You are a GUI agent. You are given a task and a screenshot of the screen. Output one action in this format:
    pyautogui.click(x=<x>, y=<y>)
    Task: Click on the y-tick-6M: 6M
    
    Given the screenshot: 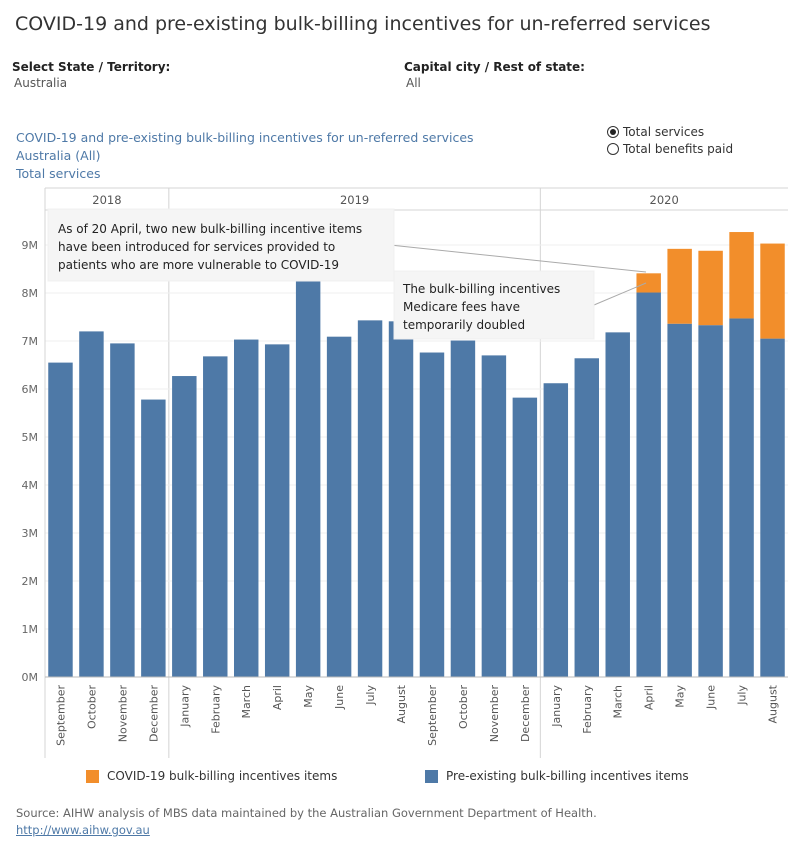 What is the action you would take?
    pyautogui.click(x=30, y=389)
    